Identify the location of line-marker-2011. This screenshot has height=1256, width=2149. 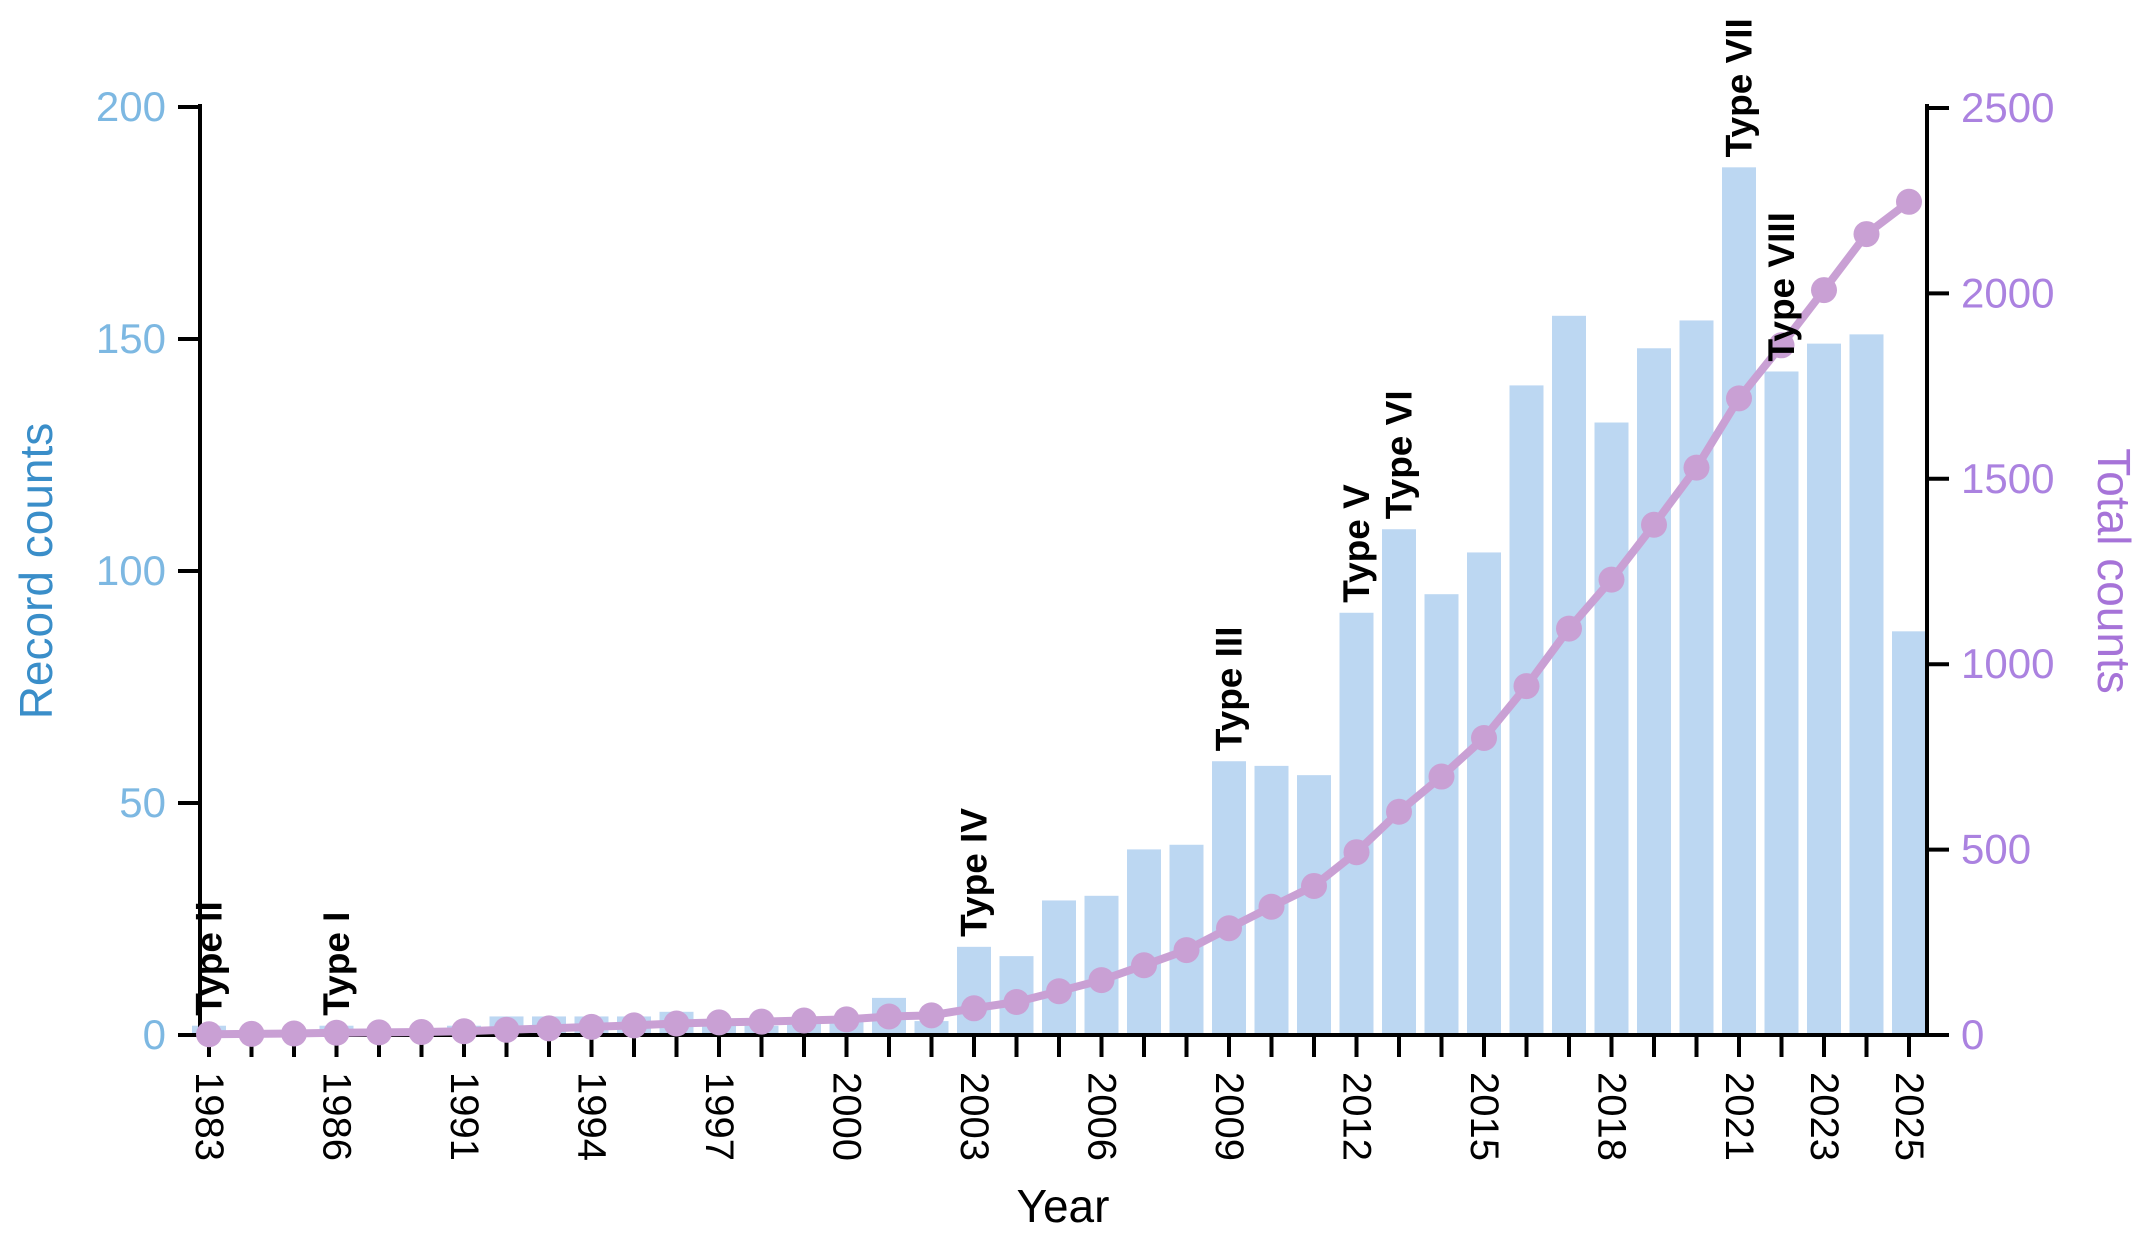
(1314, 885).